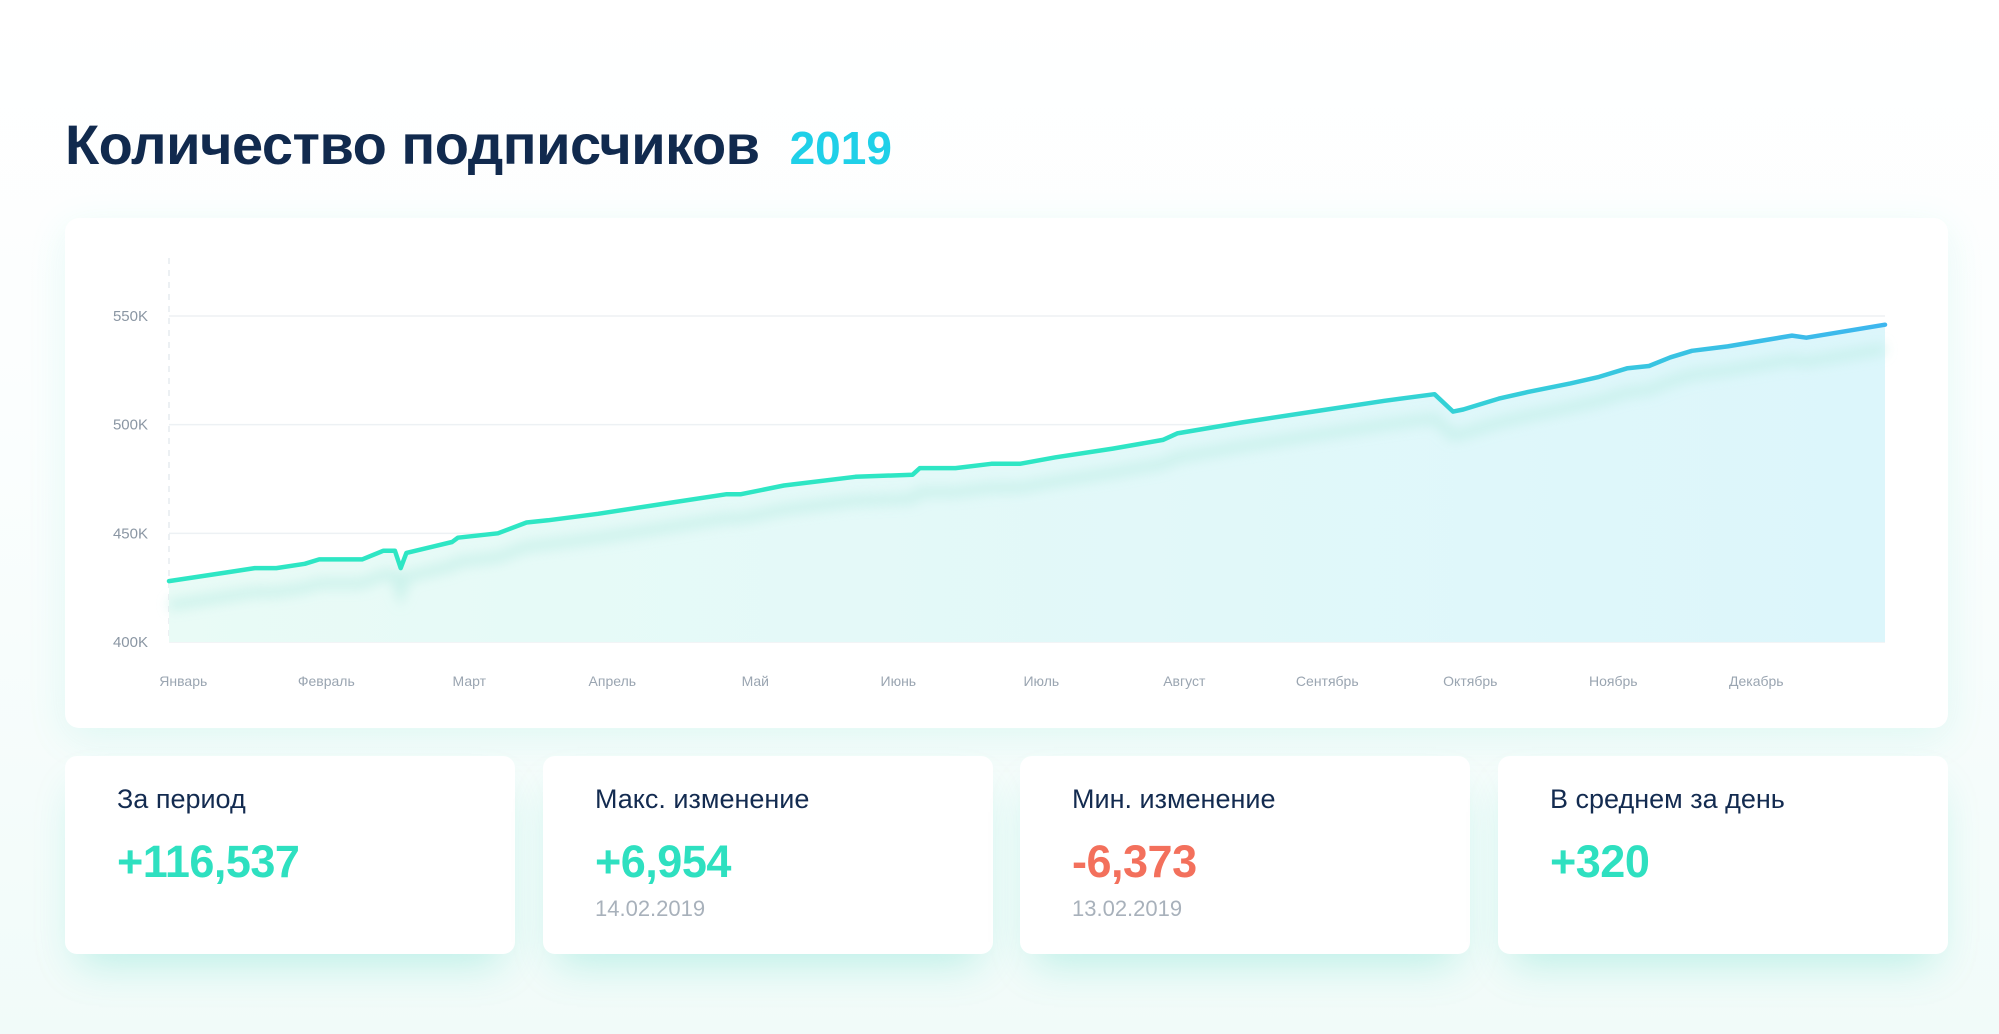 This screenshot has height=1034, width=1999. What do you see at coordinates (181, 799) in the screenshot?
I see `stat-label: За период` at bounding box center [181, 799].